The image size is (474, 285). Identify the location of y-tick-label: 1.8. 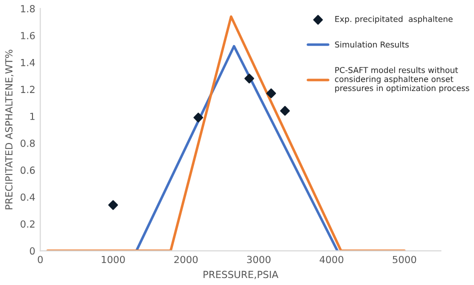
(28, 8).